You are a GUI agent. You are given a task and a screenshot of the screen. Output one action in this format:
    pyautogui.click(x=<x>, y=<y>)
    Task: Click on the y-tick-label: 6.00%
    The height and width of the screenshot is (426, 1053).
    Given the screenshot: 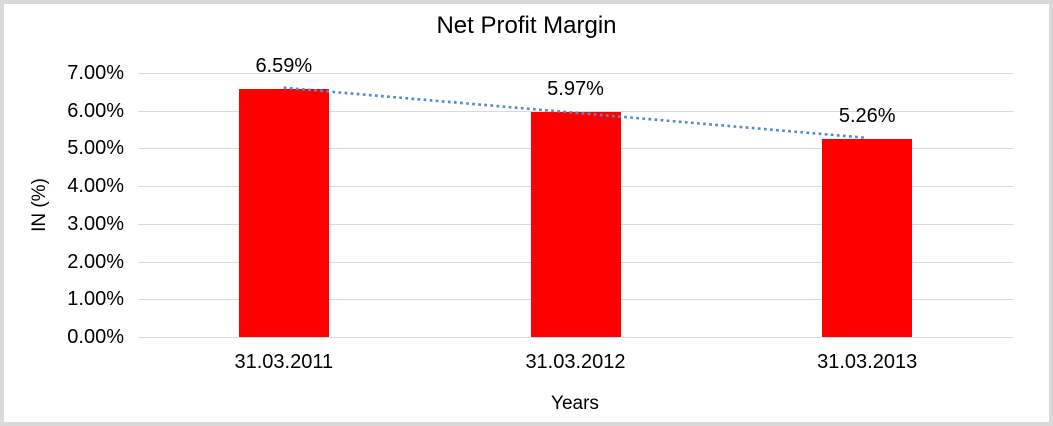 What is the action you would take?
    pyautogui.click(x=95, y=110)
    